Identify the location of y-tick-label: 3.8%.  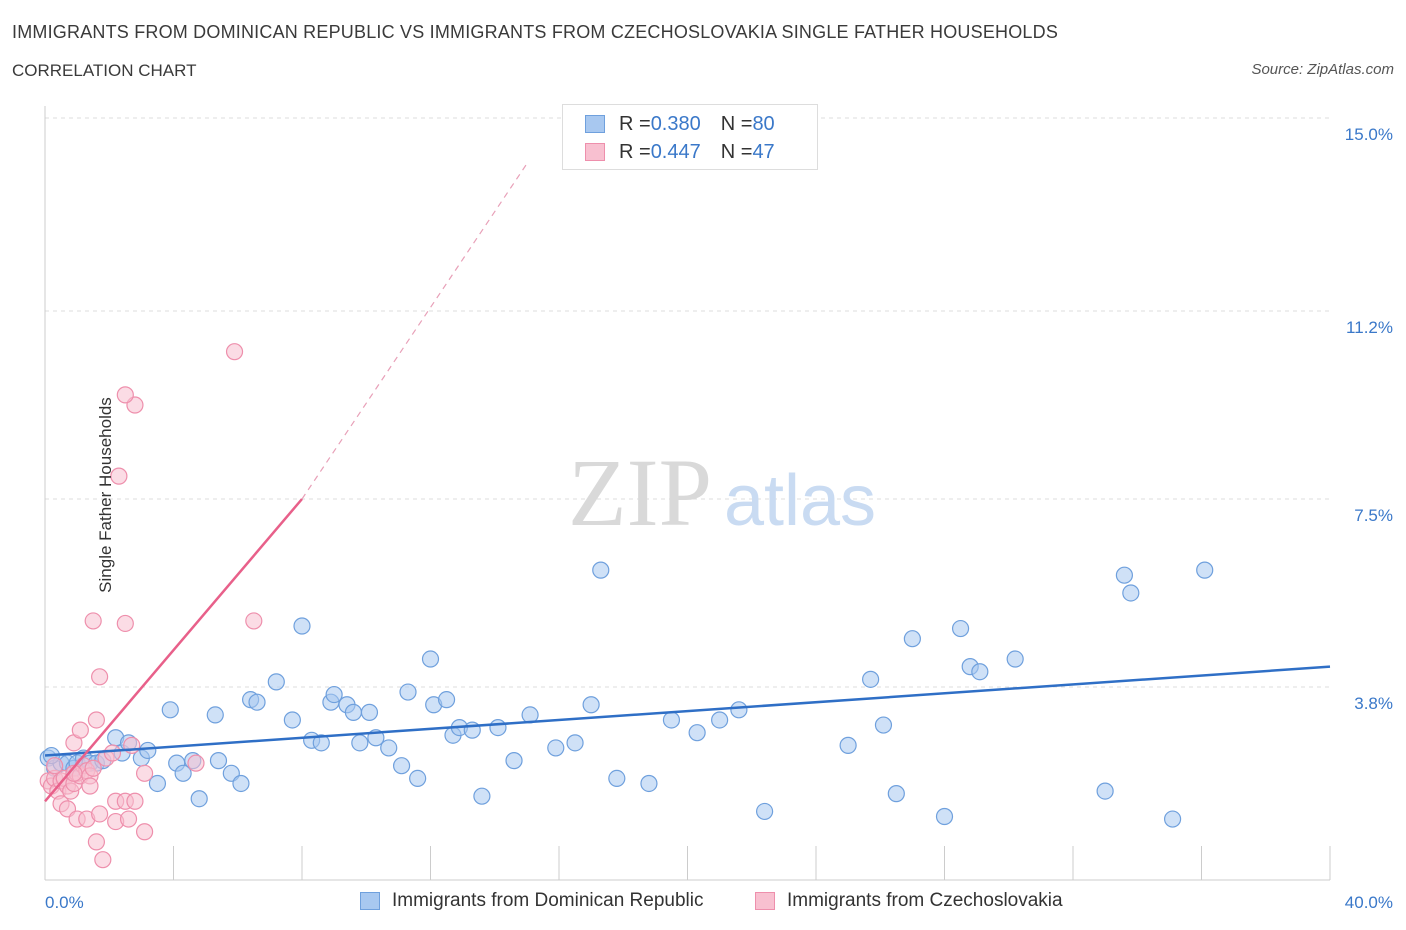
(1373, 703).